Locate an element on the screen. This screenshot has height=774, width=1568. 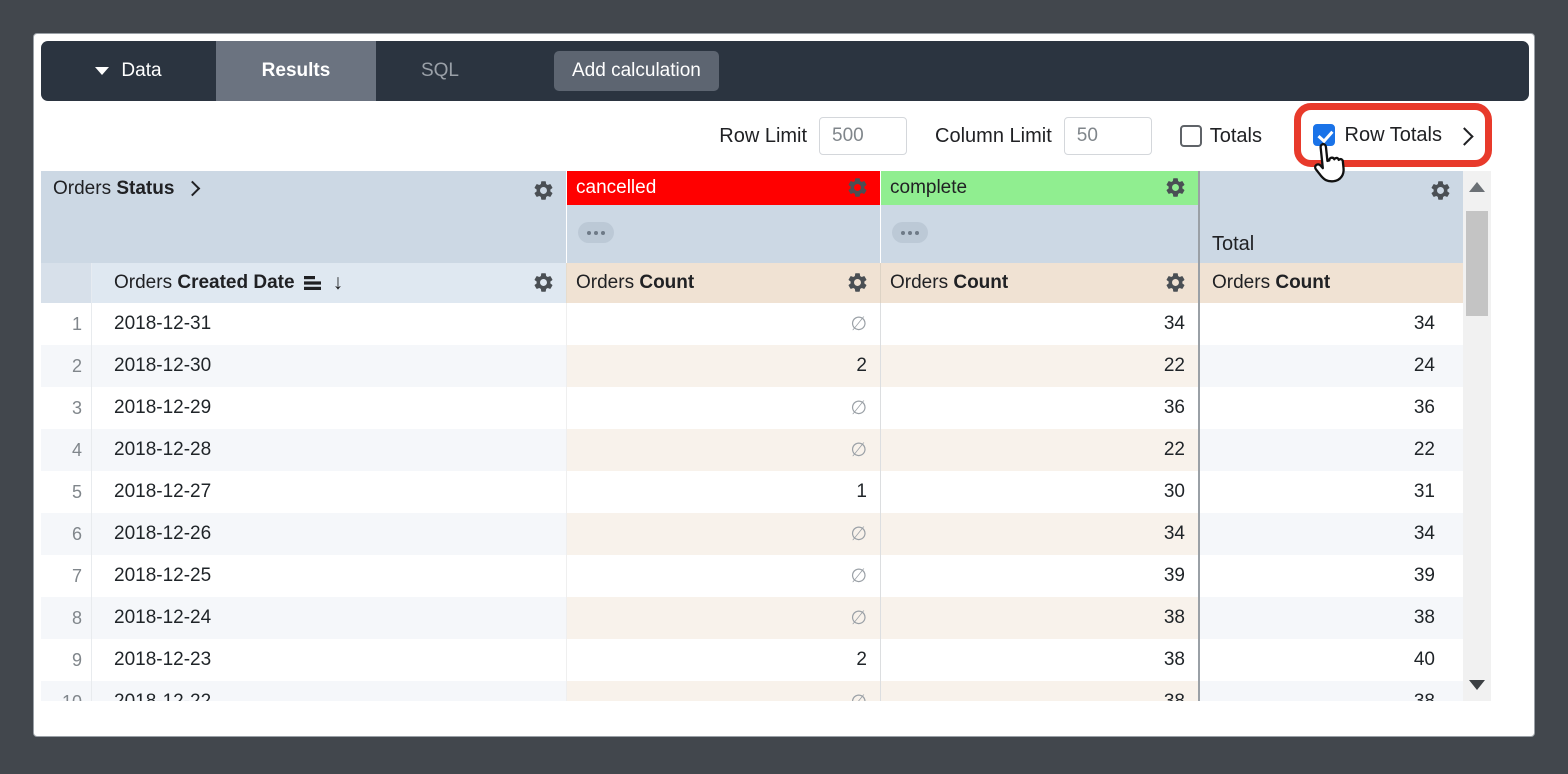
data-section-toggle: Data is located at coordinates (128, 71).